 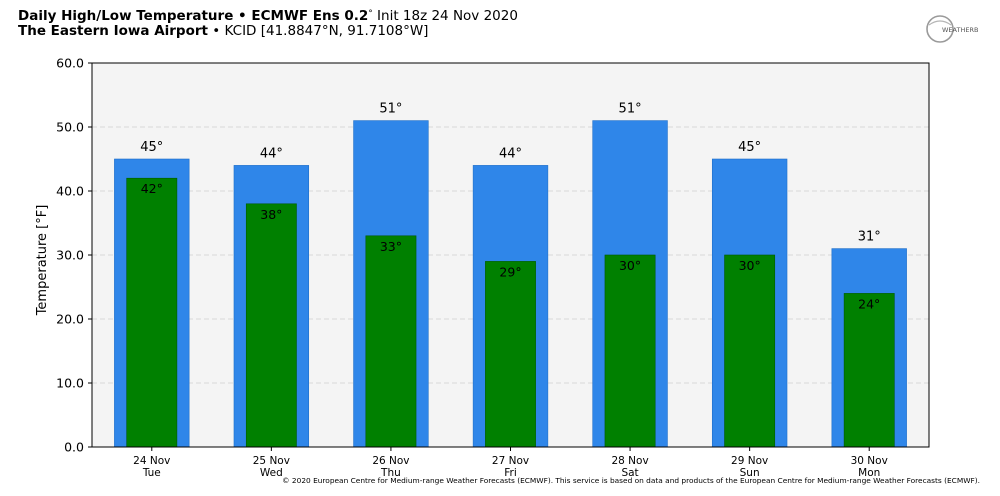 I want to click on x-tick-day: Sat, so click(x=629, y=473).